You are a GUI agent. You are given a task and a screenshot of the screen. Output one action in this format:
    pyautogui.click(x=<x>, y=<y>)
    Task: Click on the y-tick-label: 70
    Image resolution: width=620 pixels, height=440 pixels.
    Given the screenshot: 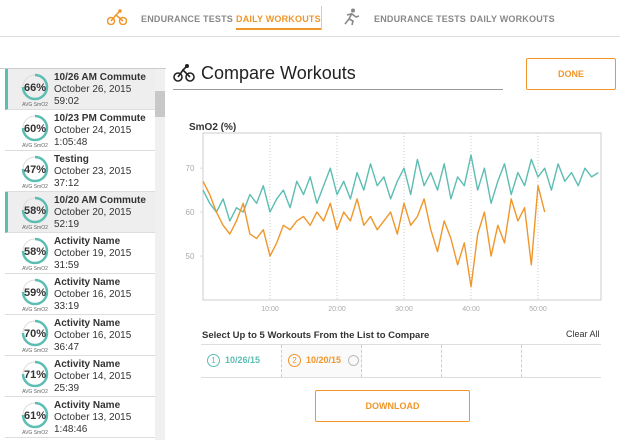 What is the action you would take?
    pyautogui.click(x=190, y=168)
    